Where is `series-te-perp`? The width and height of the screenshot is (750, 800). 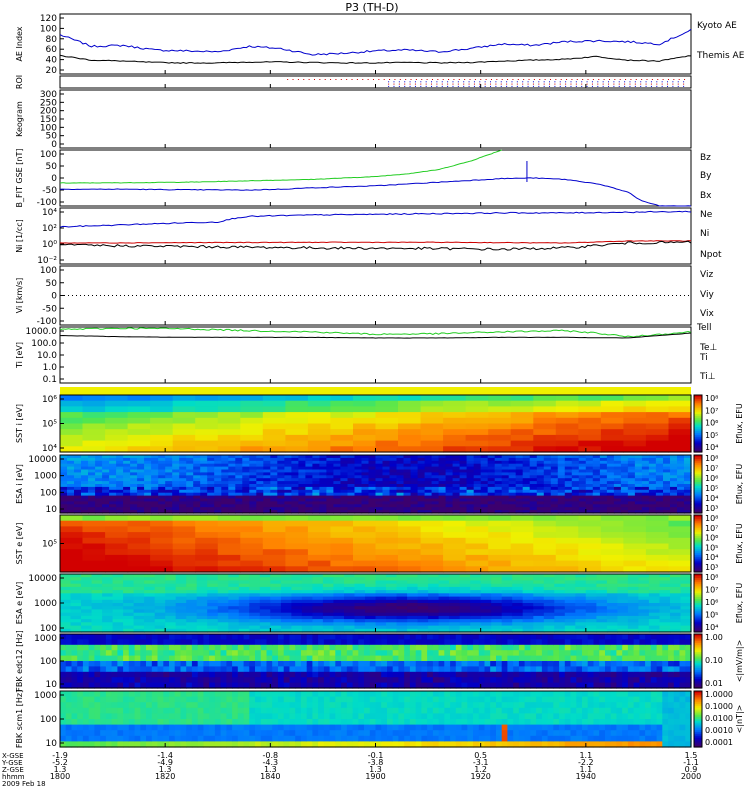
series-te-perp is located at coordinates (375, 335).